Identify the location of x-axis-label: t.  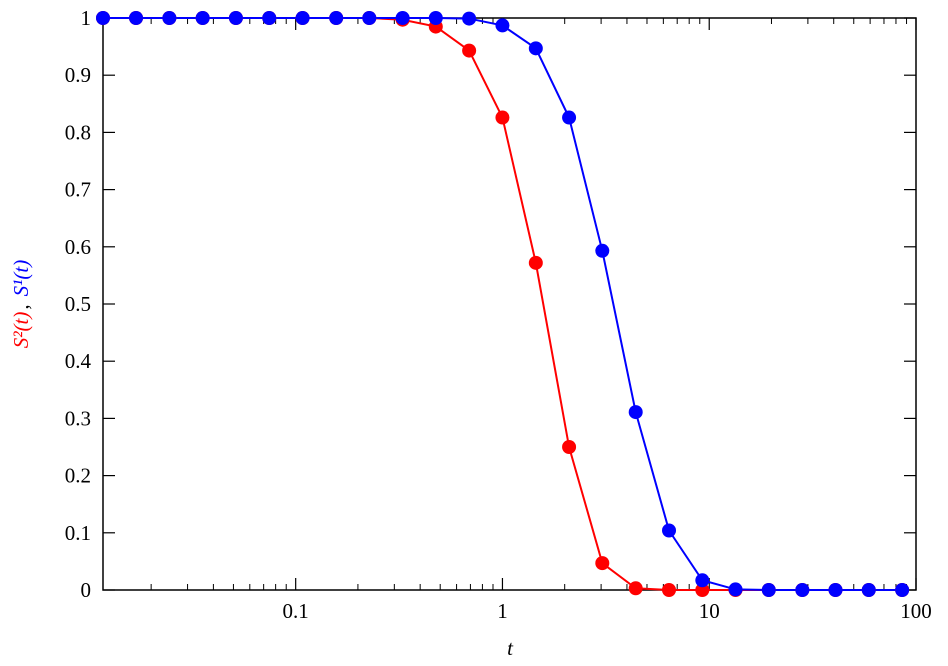
(510, 648).